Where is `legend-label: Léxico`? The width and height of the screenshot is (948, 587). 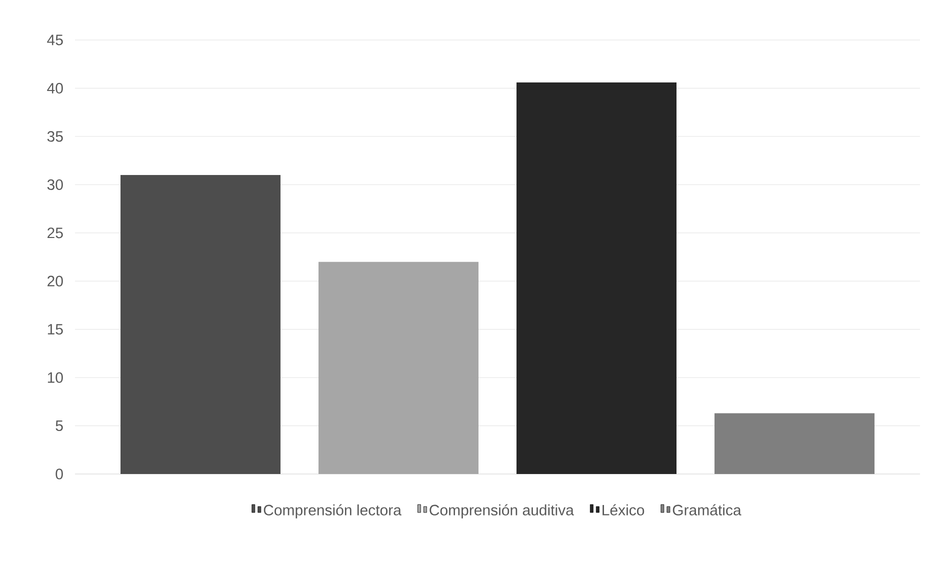 legend-label: Léxico is located at coordinates (623, 510).